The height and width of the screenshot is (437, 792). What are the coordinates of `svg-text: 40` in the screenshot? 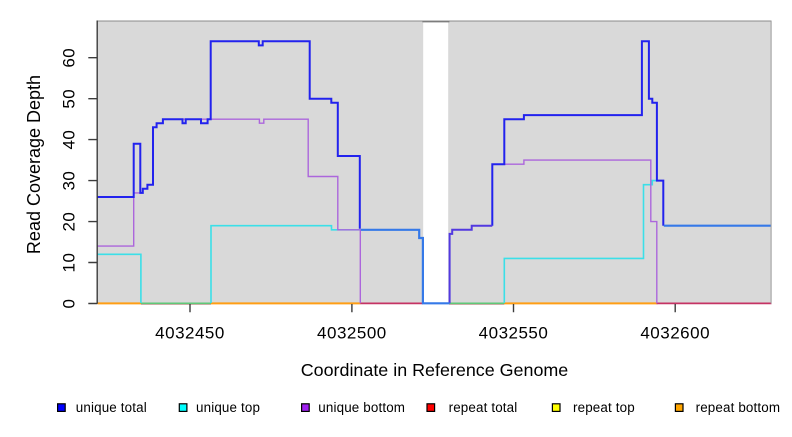 It's located at (69, 140).